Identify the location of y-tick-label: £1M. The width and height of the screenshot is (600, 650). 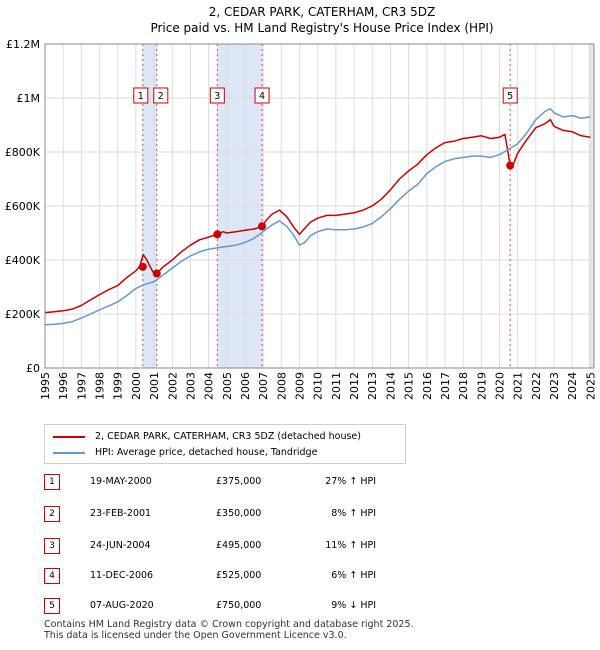
(29, 98).